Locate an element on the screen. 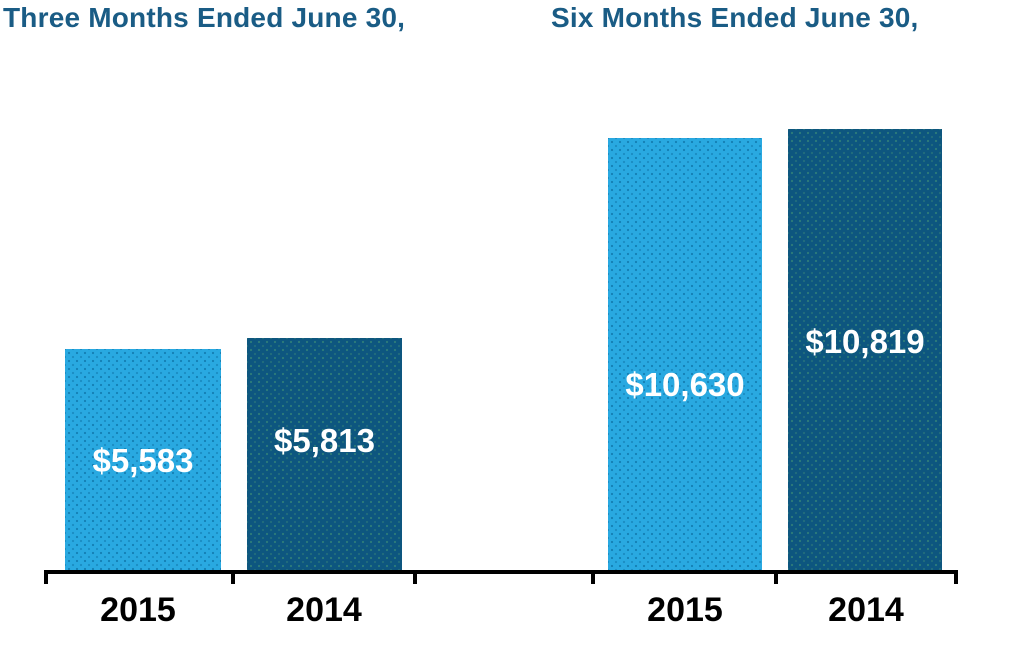 The height and width of the screenshot is (659, 1031). bar-value-label: $5,813 is located at coordinates (324, 440).